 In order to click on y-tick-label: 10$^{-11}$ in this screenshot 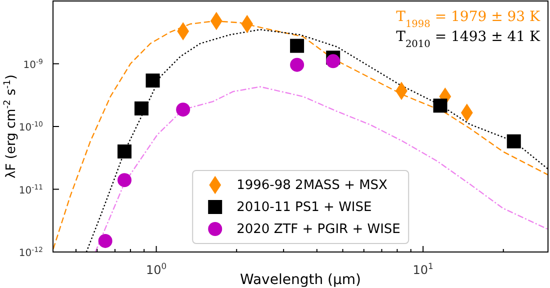, I will do `click(30, 189)`.